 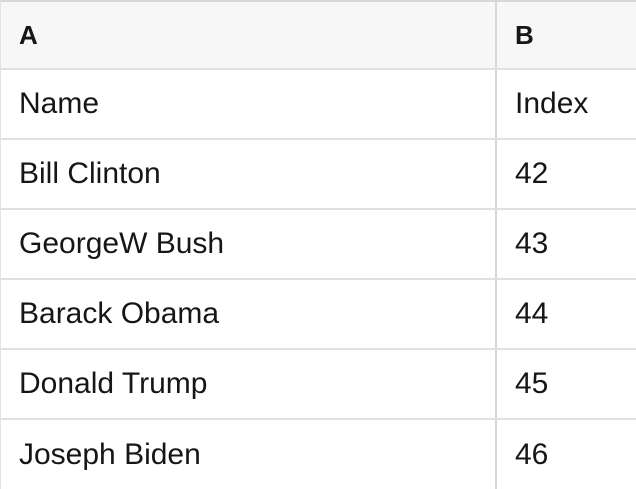 I want to click on column-header-a-label: A, so click(x=28, y=34).